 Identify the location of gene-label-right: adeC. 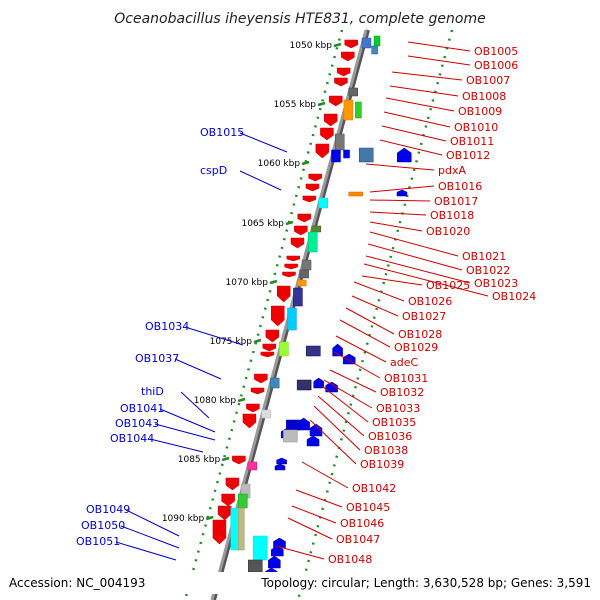
(404, 362).